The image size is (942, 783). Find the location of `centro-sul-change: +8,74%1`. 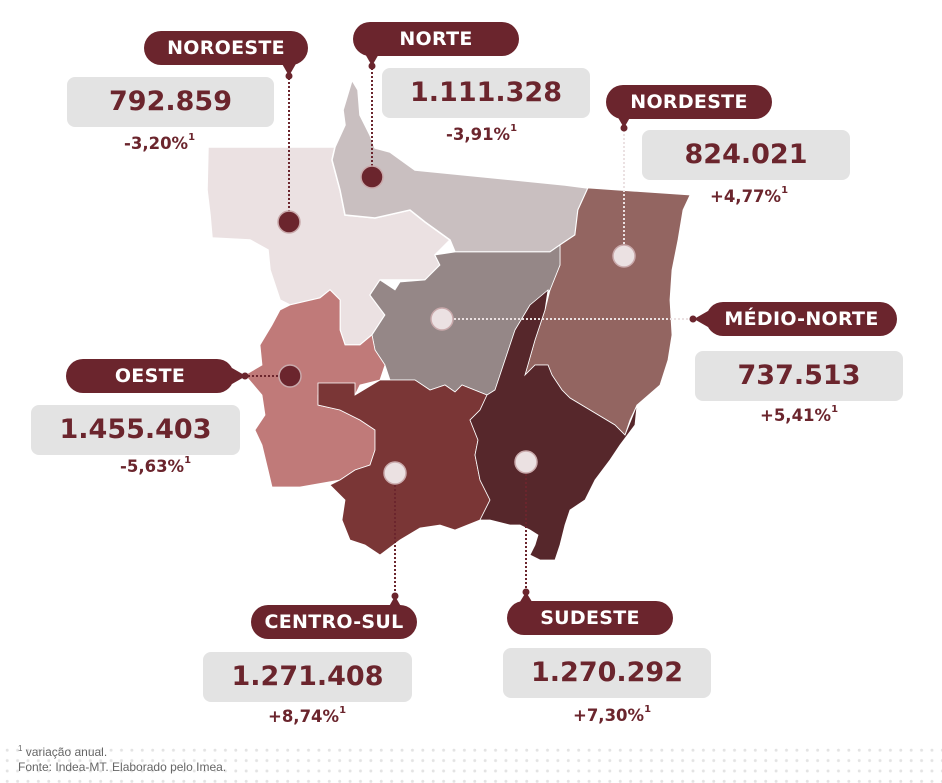

centro-sul-change: +8,74%1 is located at coordinates (307, 715).